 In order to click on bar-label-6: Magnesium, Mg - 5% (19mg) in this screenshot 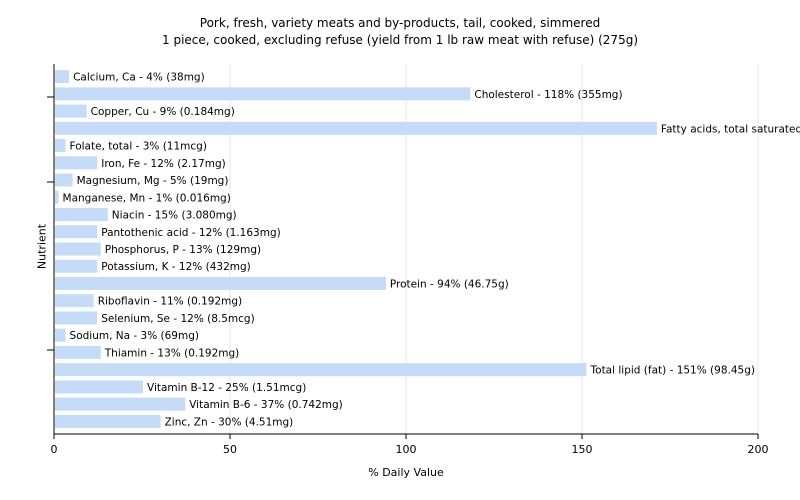, I will do `click(153, 181)`.